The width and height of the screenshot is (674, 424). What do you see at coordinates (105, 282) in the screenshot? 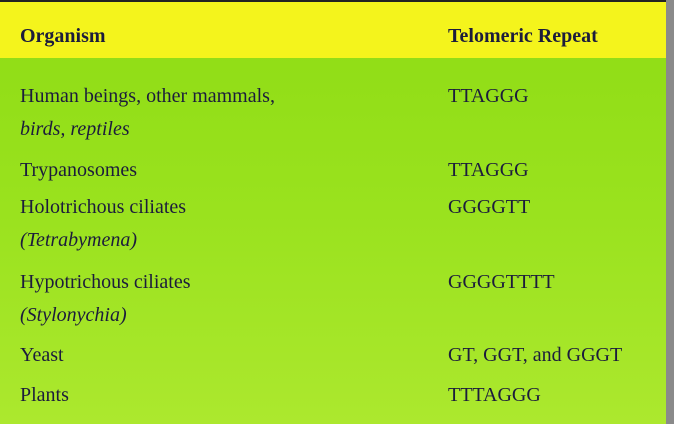
I see `organism-line: Hypotrichous ciliates` at bounding box center [105, 282].